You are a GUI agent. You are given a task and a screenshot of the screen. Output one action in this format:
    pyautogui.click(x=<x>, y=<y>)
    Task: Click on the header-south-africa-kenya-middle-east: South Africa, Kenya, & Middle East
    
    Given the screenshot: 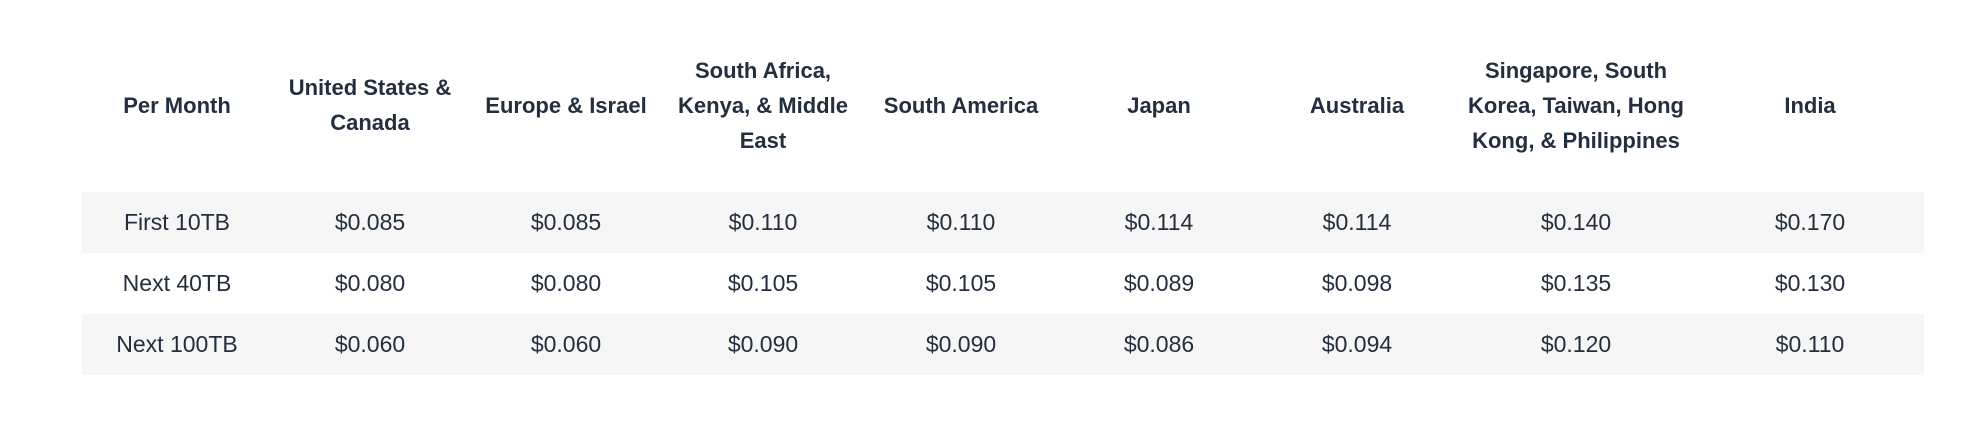 What is the action you would take?
    pyautogui.click(x=763, y=105)
    